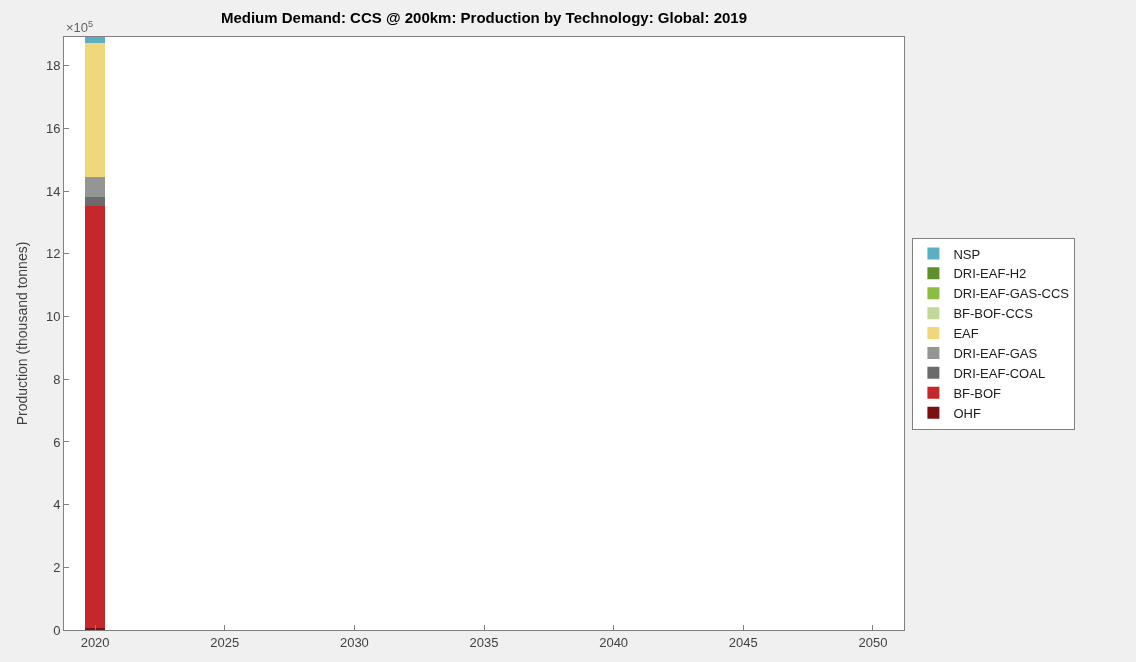 This screenshot has width=1136, height=662. Describe the element at coordinates (57, 505) in the screenshot. I see `y-tick-label: 4` at that location.